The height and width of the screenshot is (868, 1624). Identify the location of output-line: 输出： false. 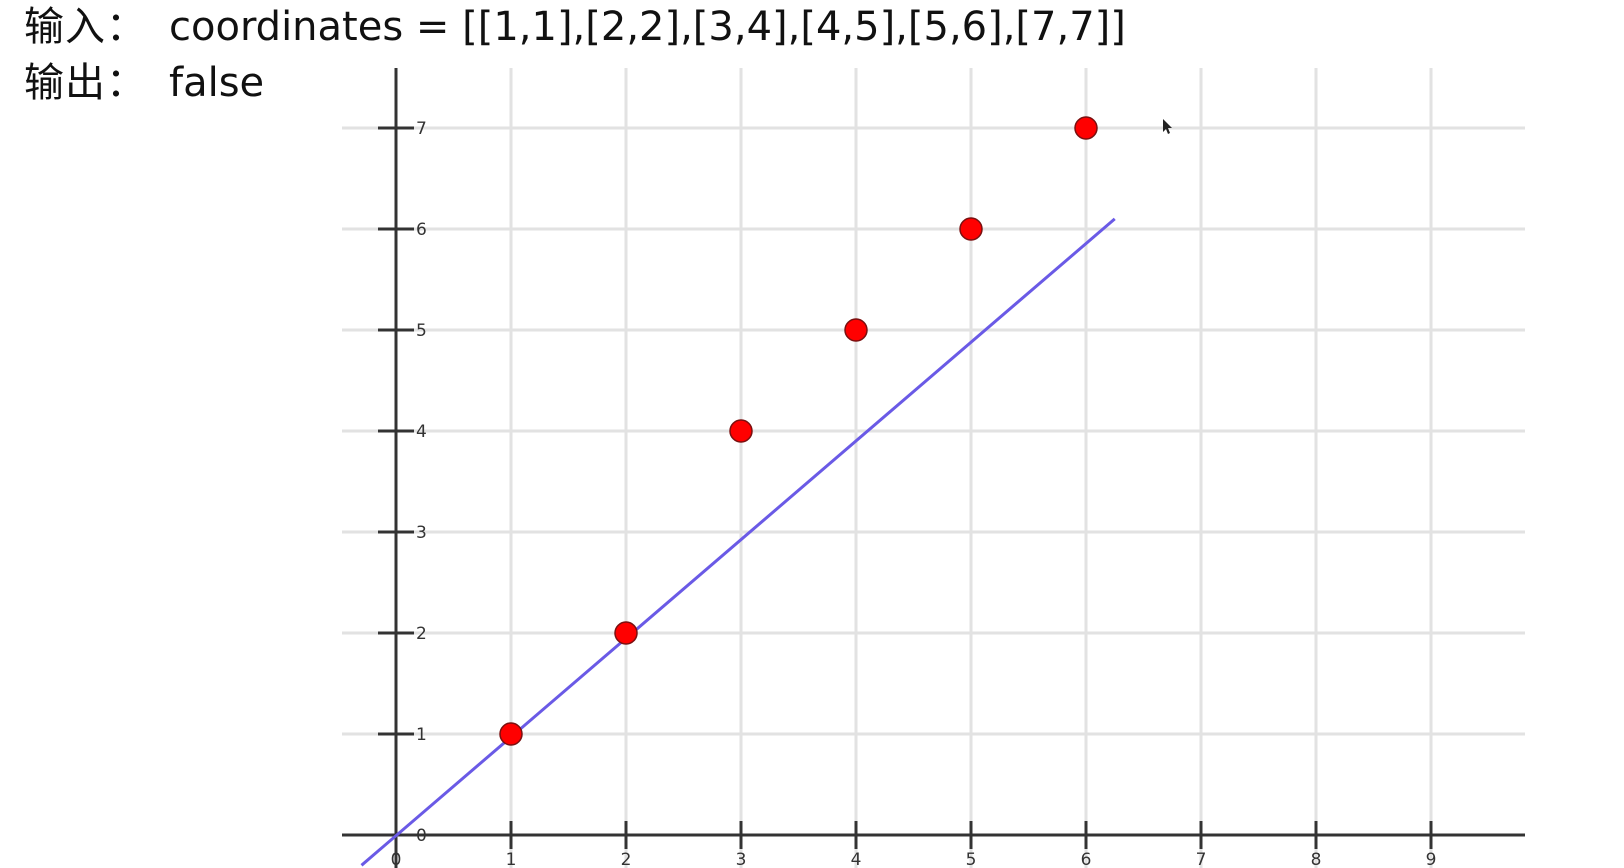
(144, 83).